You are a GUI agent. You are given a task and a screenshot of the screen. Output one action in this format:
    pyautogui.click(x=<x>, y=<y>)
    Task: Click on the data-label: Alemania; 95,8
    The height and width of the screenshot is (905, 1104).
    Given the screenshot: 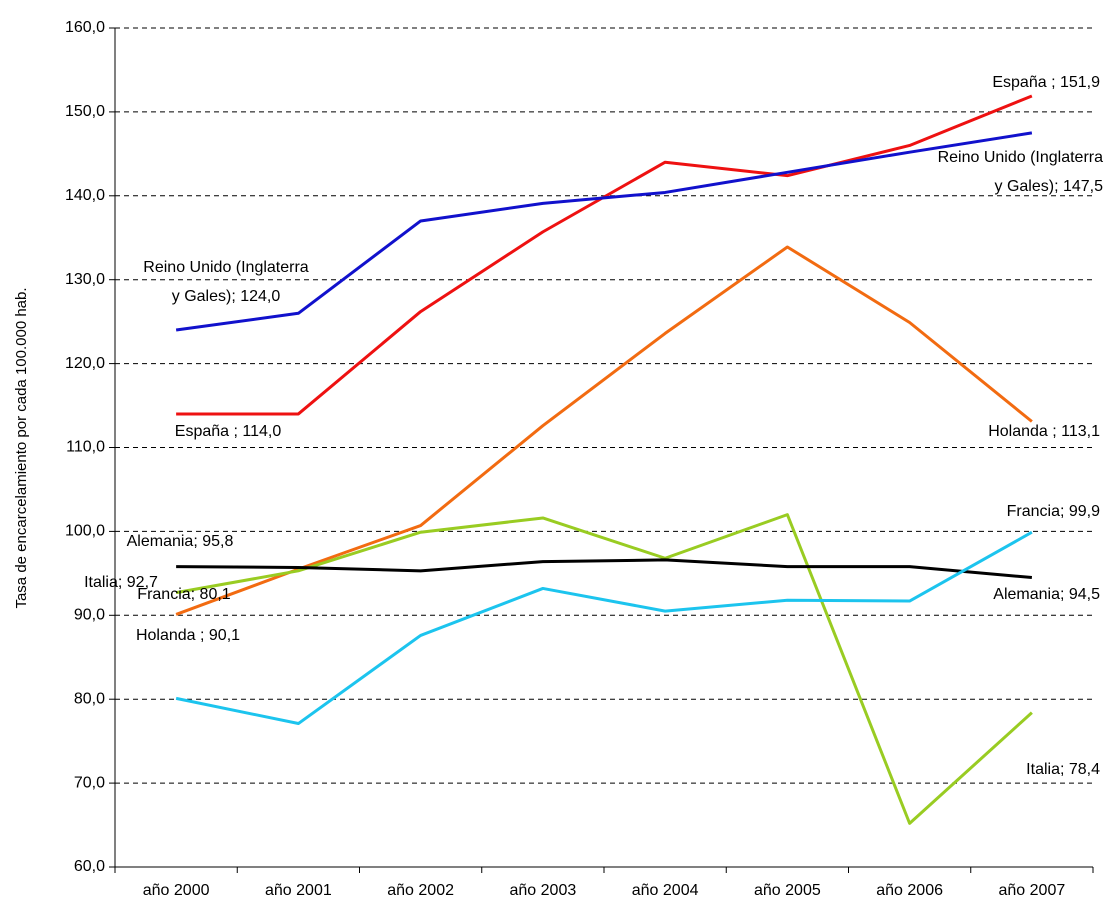 What is the action you would take?
    pyautogui.click(x=180, y=541)
    